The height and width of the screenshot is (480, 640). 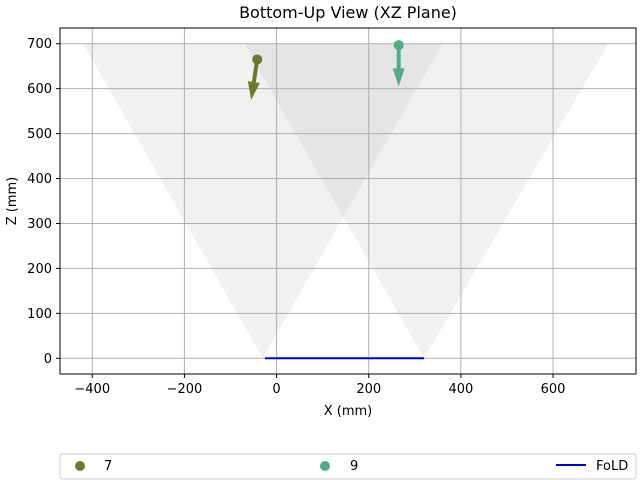 What do you see at coordinates (12, 201) in the screenshot?
I see `y-axis-label: Z (mm)` at bounding box center [12, 201].